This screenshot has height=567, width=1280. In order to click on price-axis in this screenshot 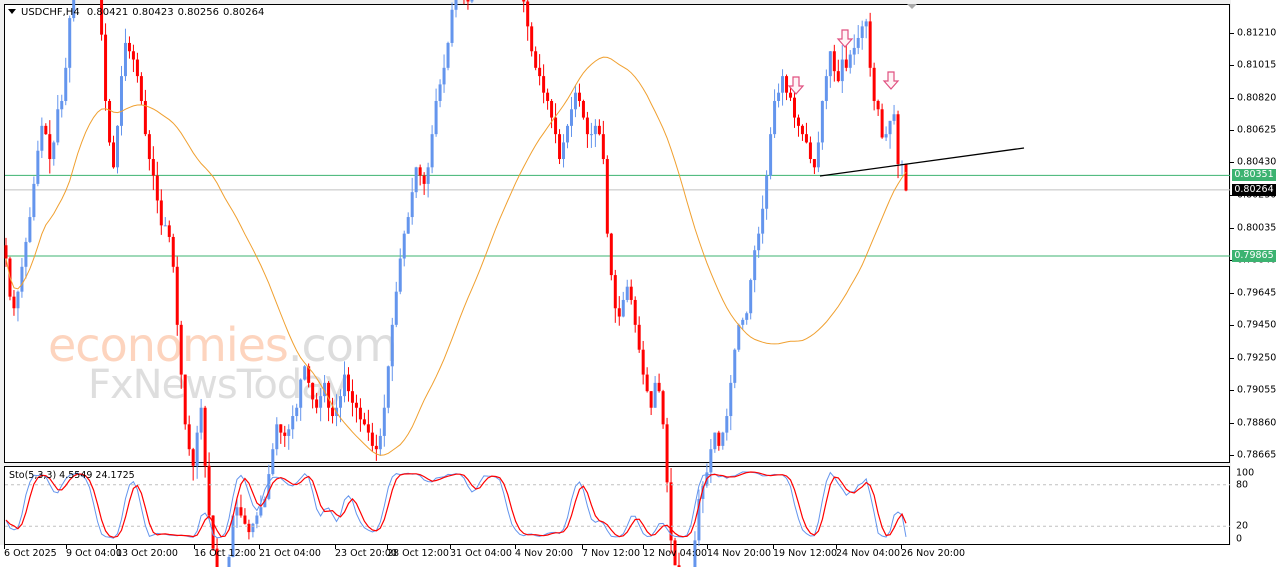, I will do `click(1255, 283)`.